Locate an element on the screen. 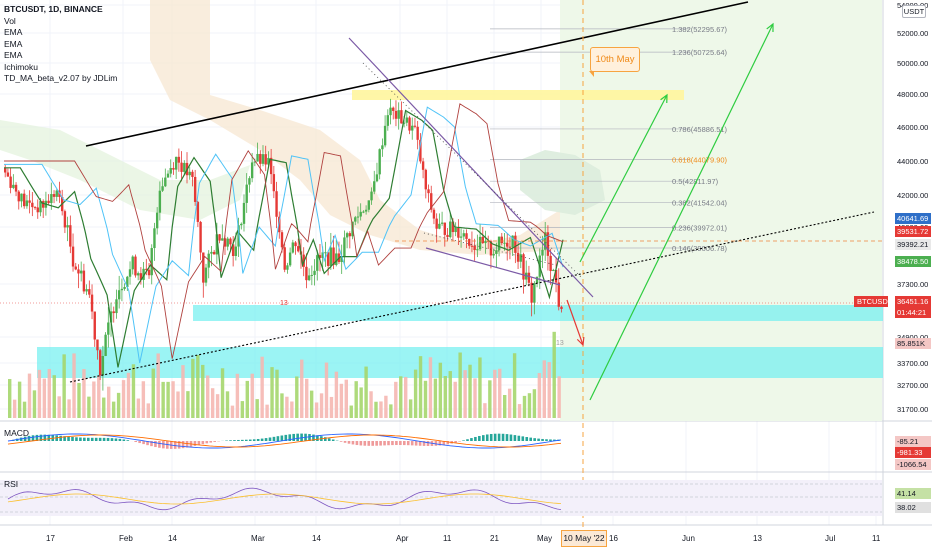 The height and width of the screenshot is (550, 932). price-label-value: 38478.50 is located at coordinates (912, 261).